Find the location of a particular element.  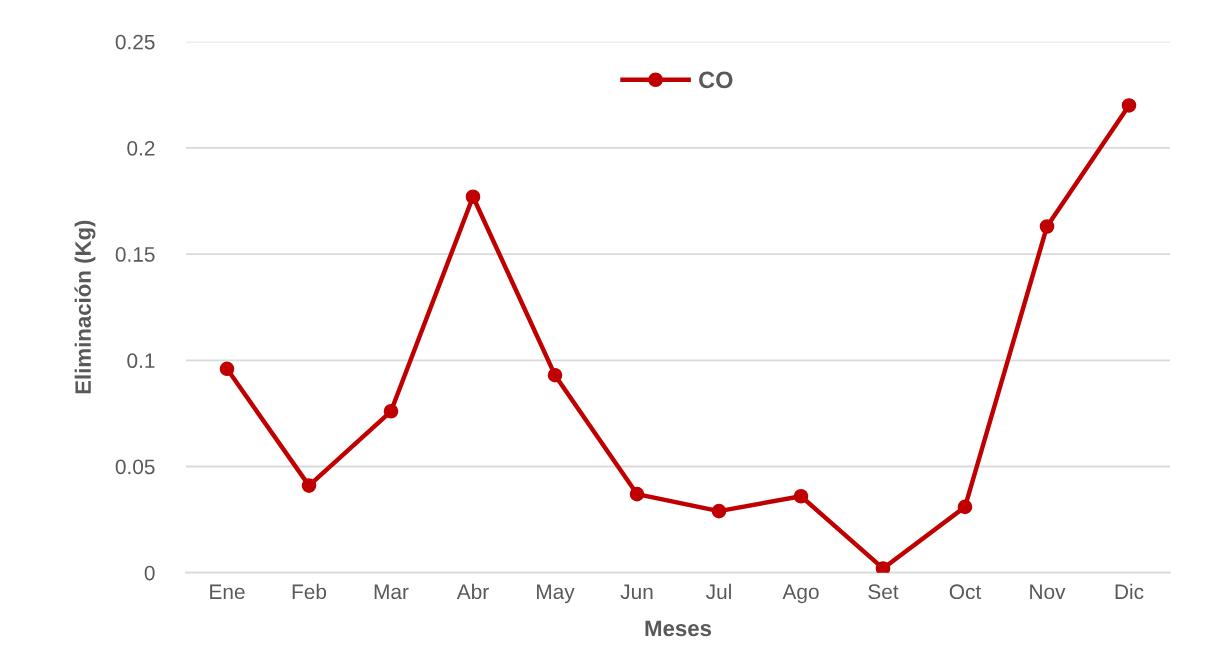

x-tick-label: Mar is located at coordinates (391, 592).